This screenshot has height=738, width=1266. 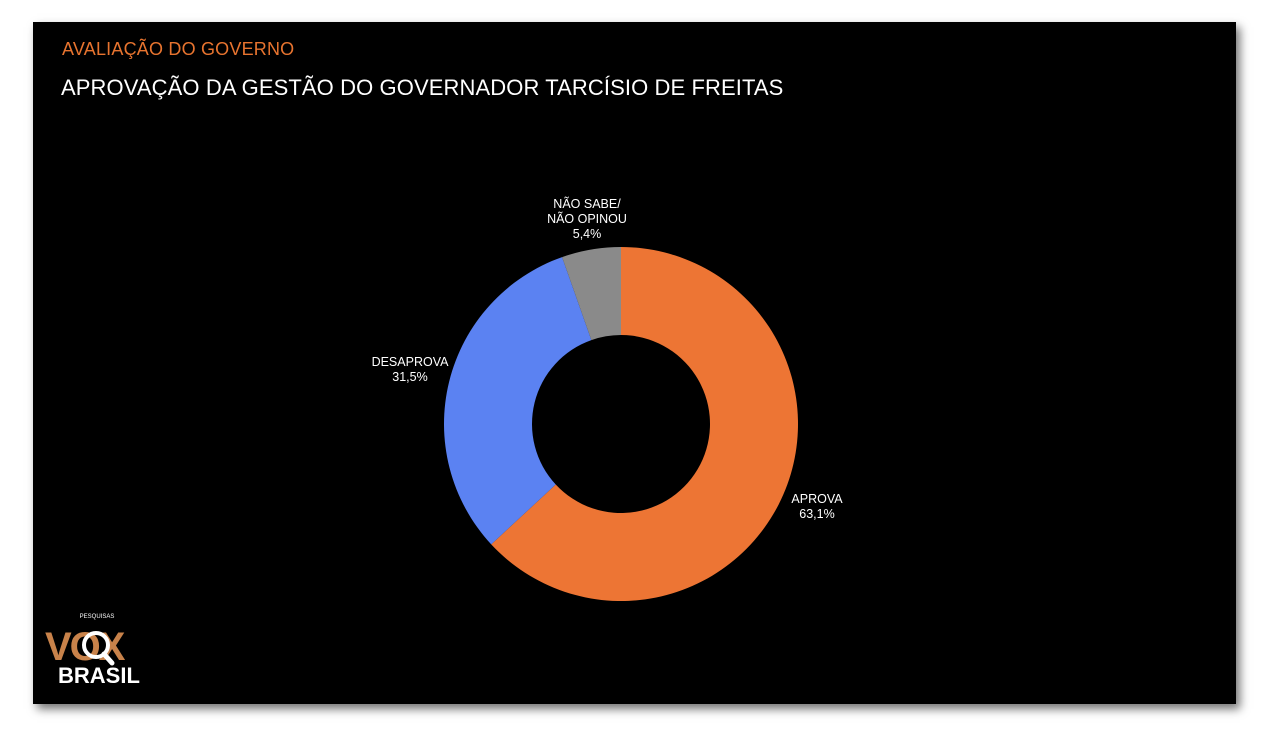 I want to click on slice-value-label: 31,5%, so click(x=409, y=377).